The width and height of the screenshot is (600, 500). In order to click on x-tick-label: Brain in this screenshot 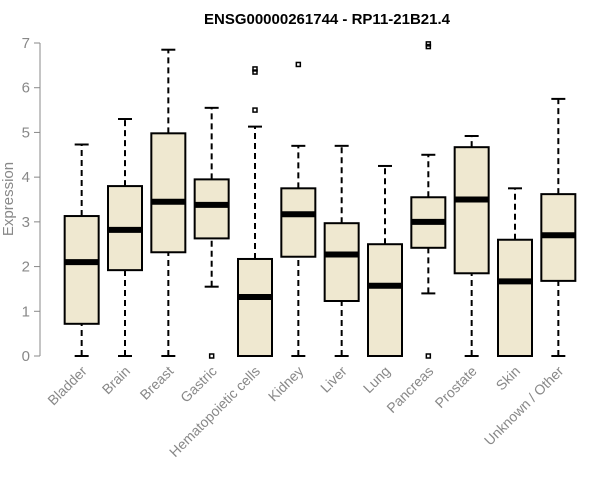, I will do `click(116, 380)`.